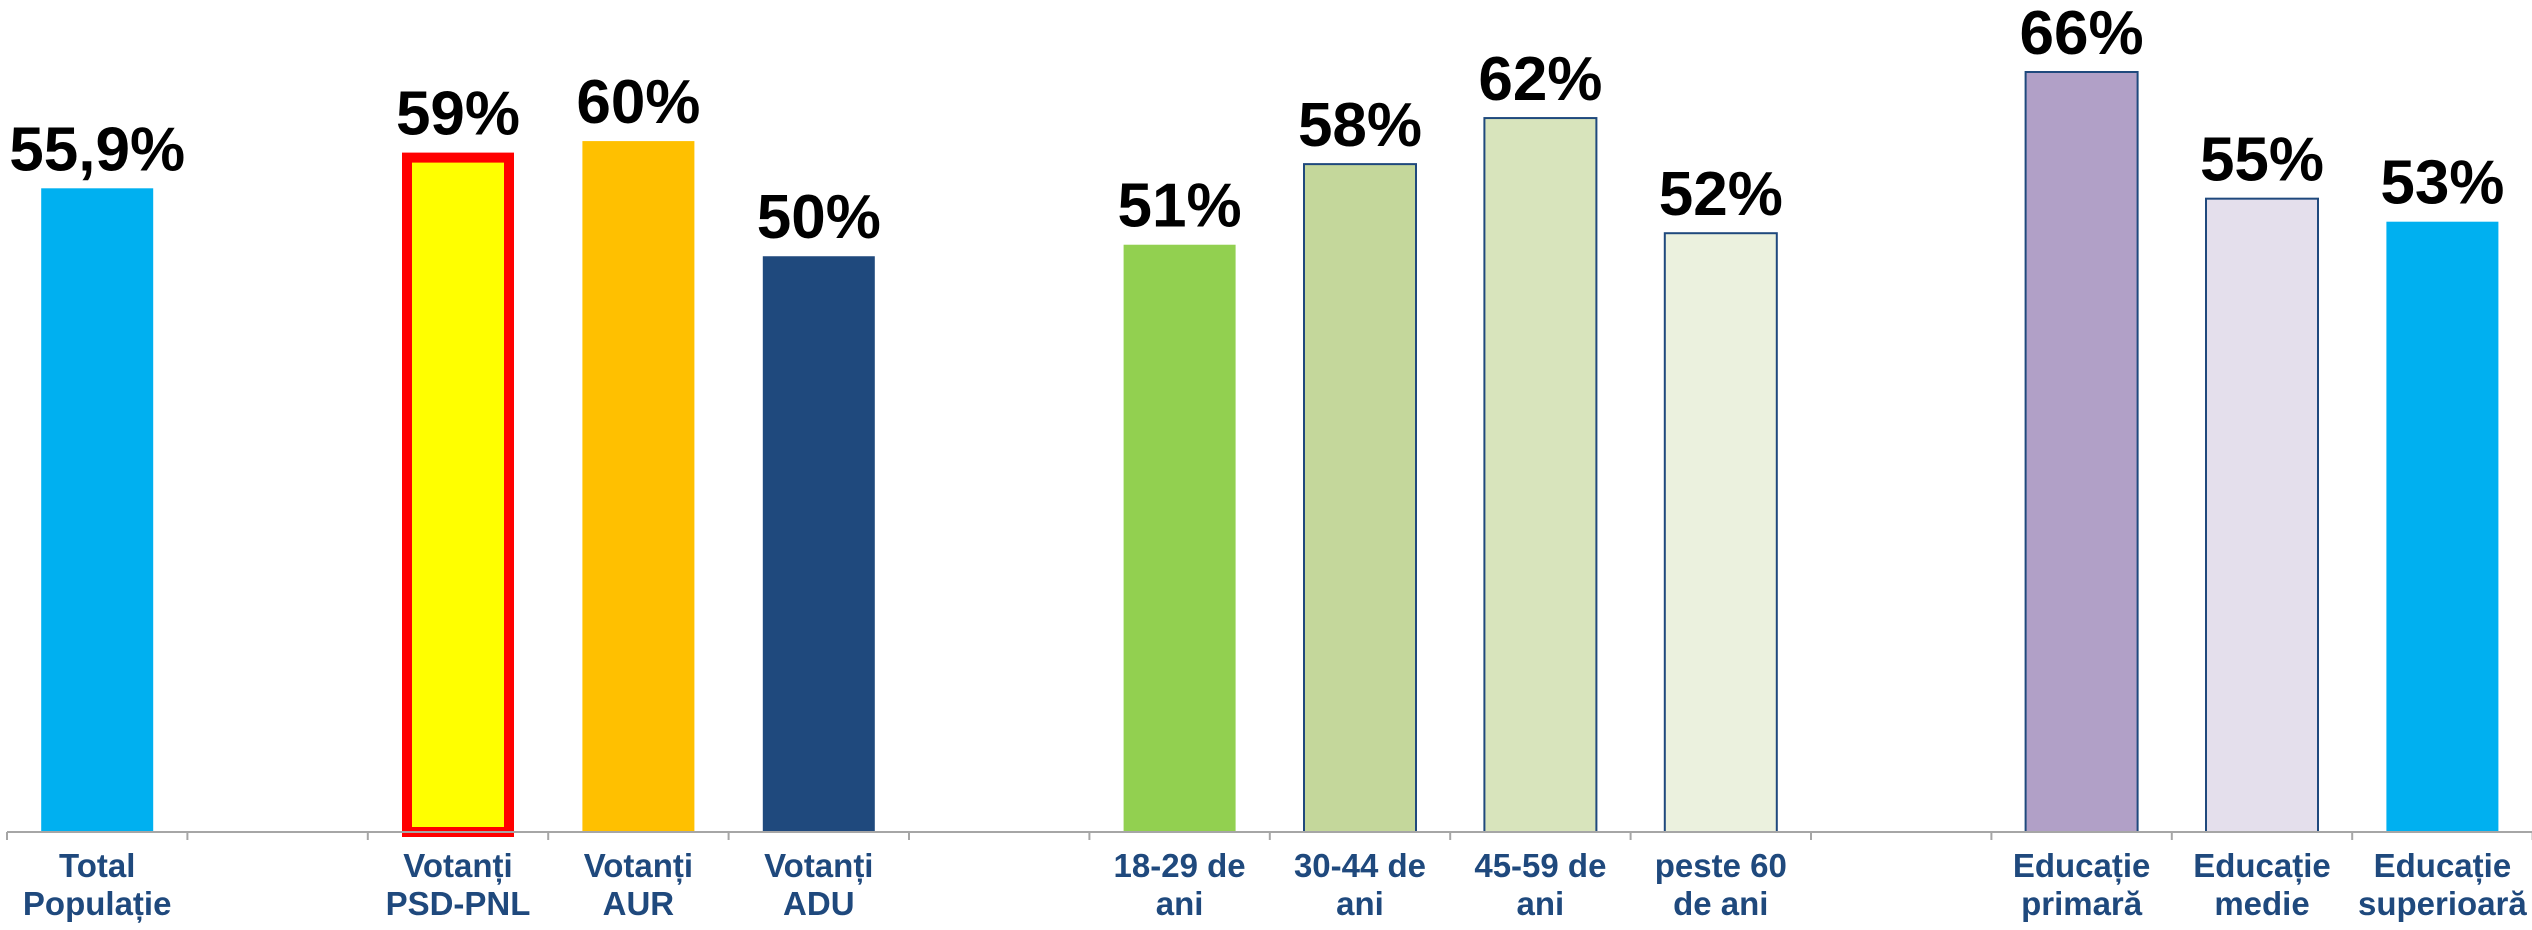  I want to click on value-label: 51%, so click(1180, 206).